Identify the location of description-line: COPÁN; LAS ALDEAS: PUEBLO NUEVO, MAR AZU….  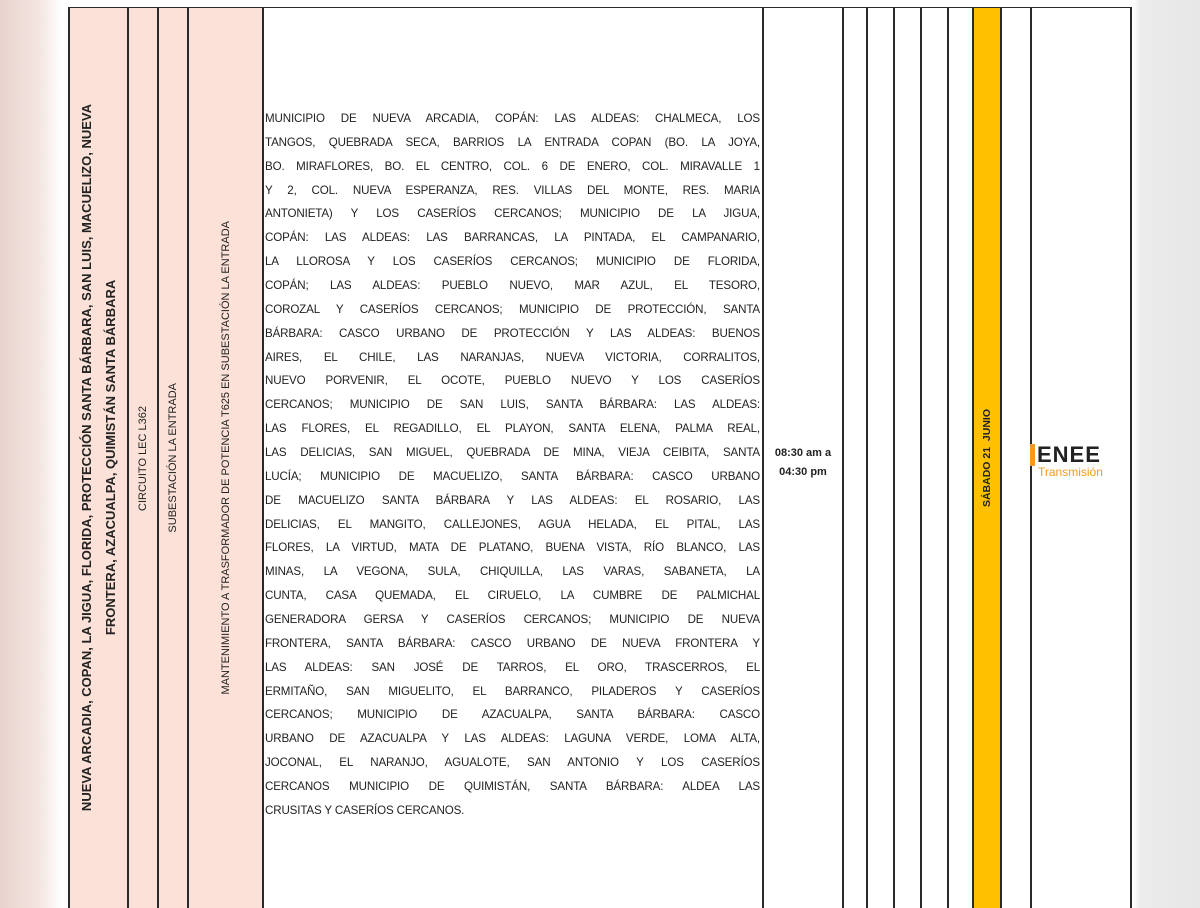
(512, 286).